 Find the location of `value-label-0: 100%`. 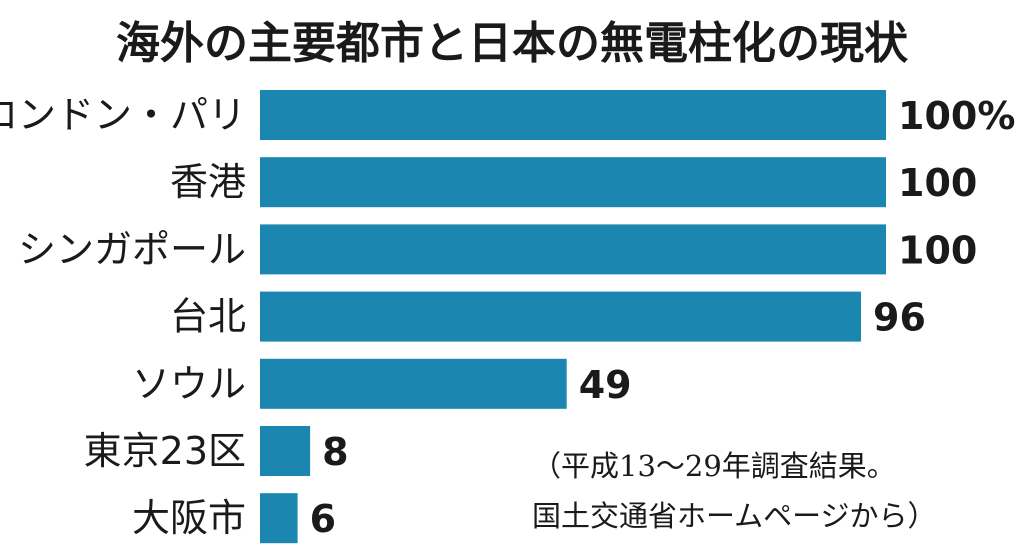

value-label-0: 100% is located at coordinates (956, 116).